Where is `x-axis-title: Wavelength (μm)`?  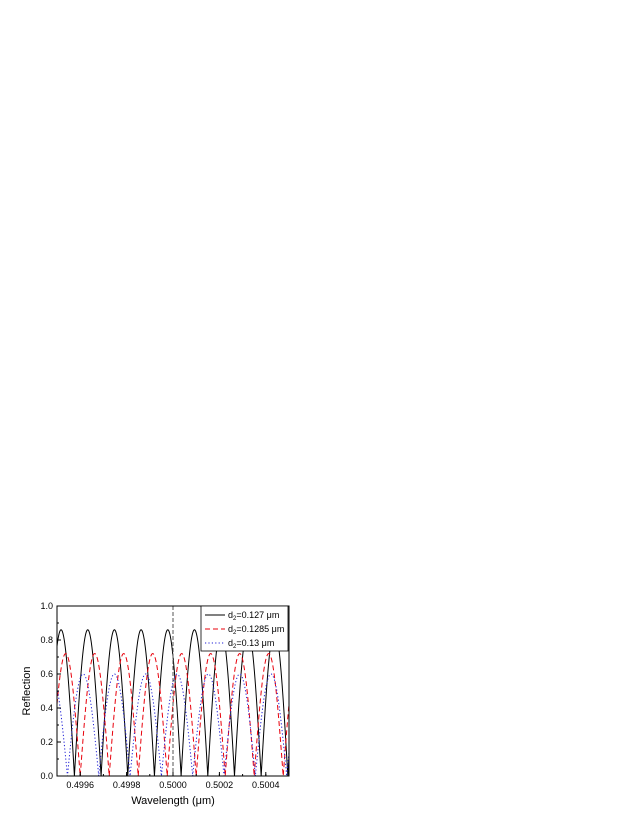
x-axis-title: Wavelength (μm) is located at coordinates (173, 801).